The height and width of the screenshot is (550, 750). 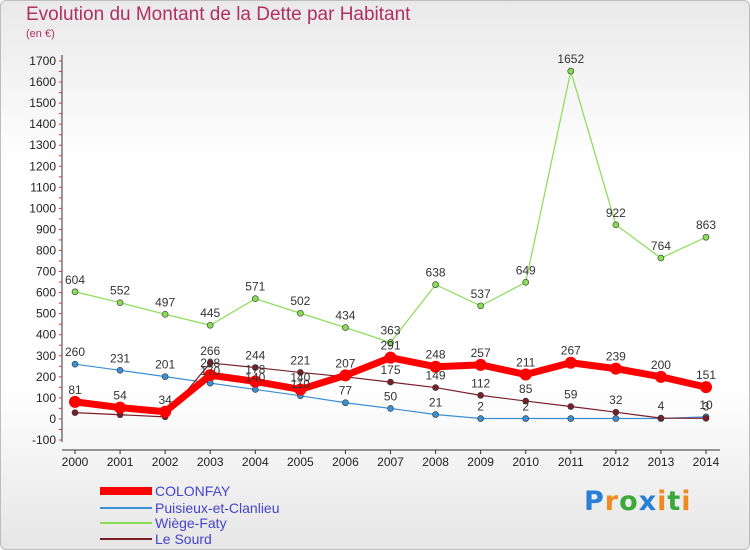 What do you see at coordinates (571, 462) in the screenshot?
I see `x-tick-label: 2011` at bounding box center [571, 462].